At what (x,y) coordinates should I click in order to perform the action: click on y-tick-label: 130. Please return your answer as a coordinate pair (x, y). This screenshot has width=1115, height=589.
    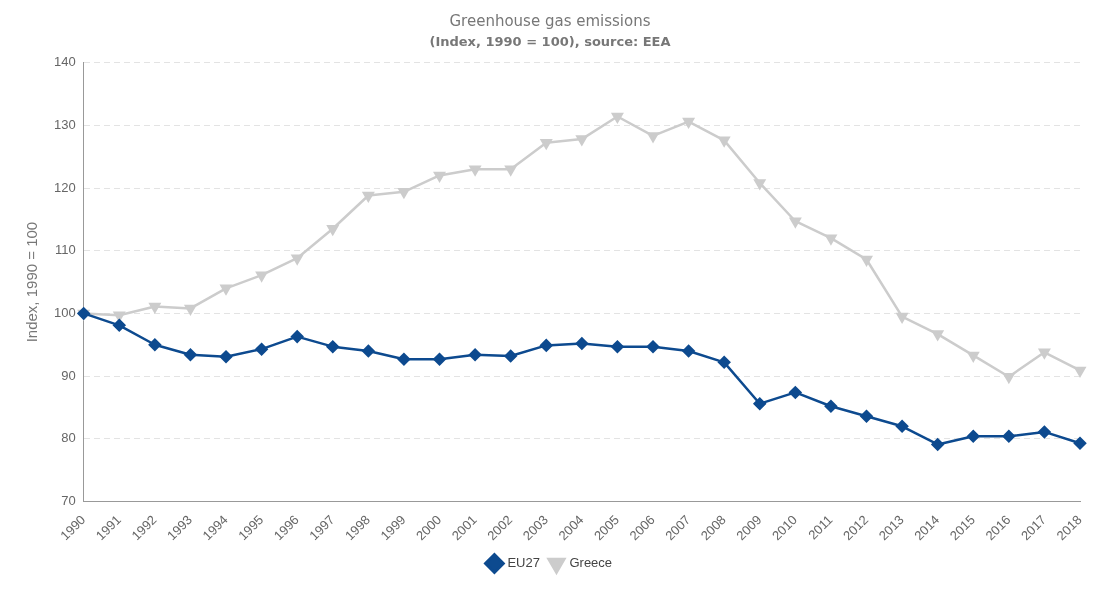
    Looking at the image, I should click on (64, 124).